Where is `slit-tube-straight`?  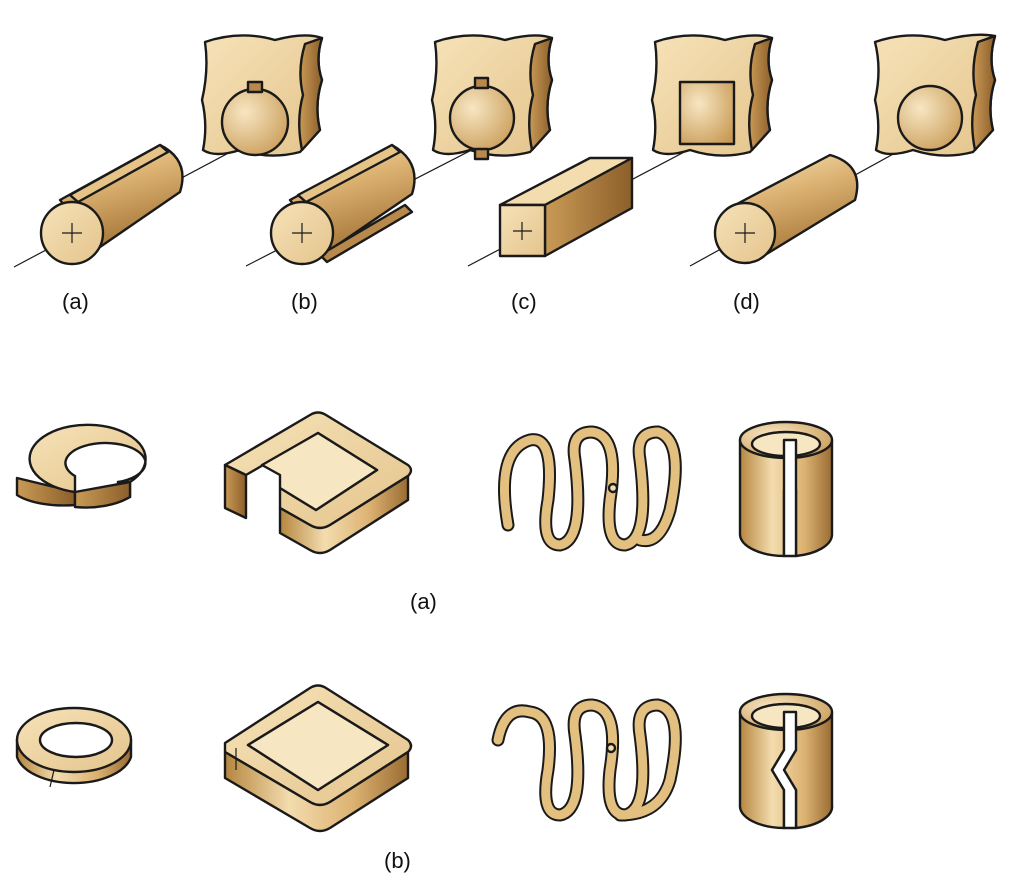 slit-tube-straight is located at coordinates (786, 489).